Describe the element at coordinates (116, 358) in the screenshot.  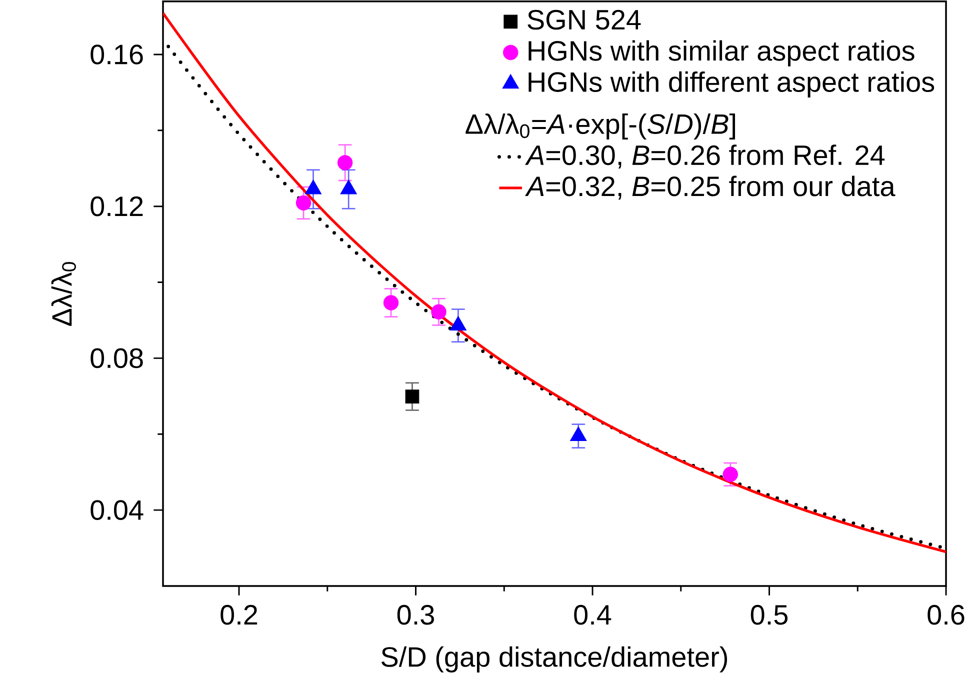
I see `y-tick-label: 0.08` at that location.